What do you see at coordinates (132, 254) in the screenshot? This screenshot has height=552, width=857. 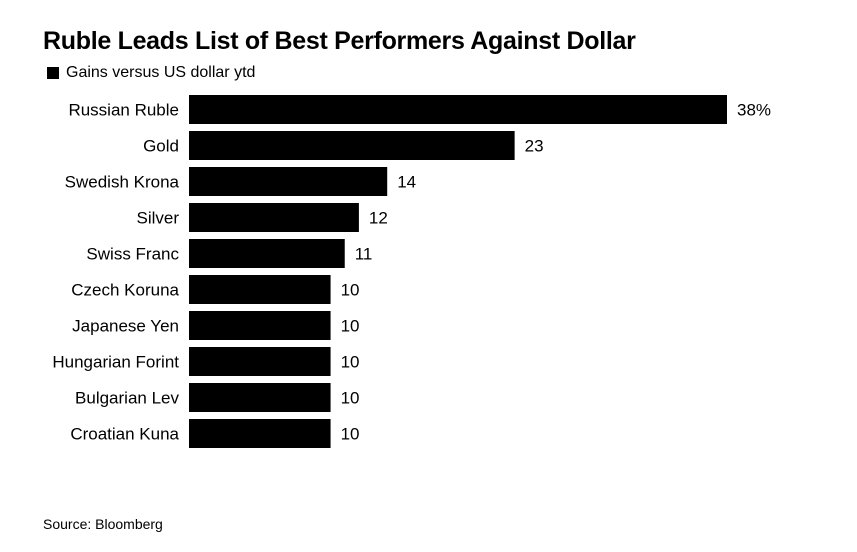 I see `category-label: Swiss Franc` at bounding box center [132, 254].